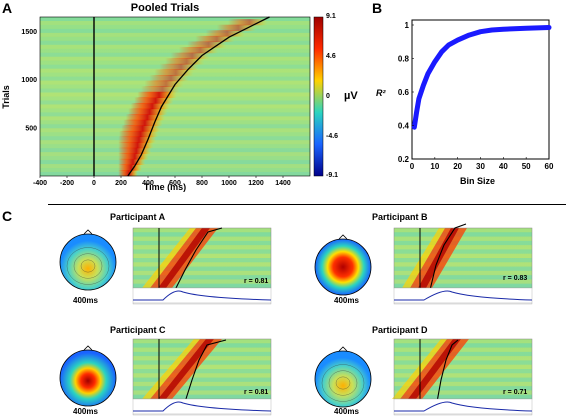  Describe the element at coordinates (175, 183) in the screenshot. I see `x-tick-label: 600` at that location.